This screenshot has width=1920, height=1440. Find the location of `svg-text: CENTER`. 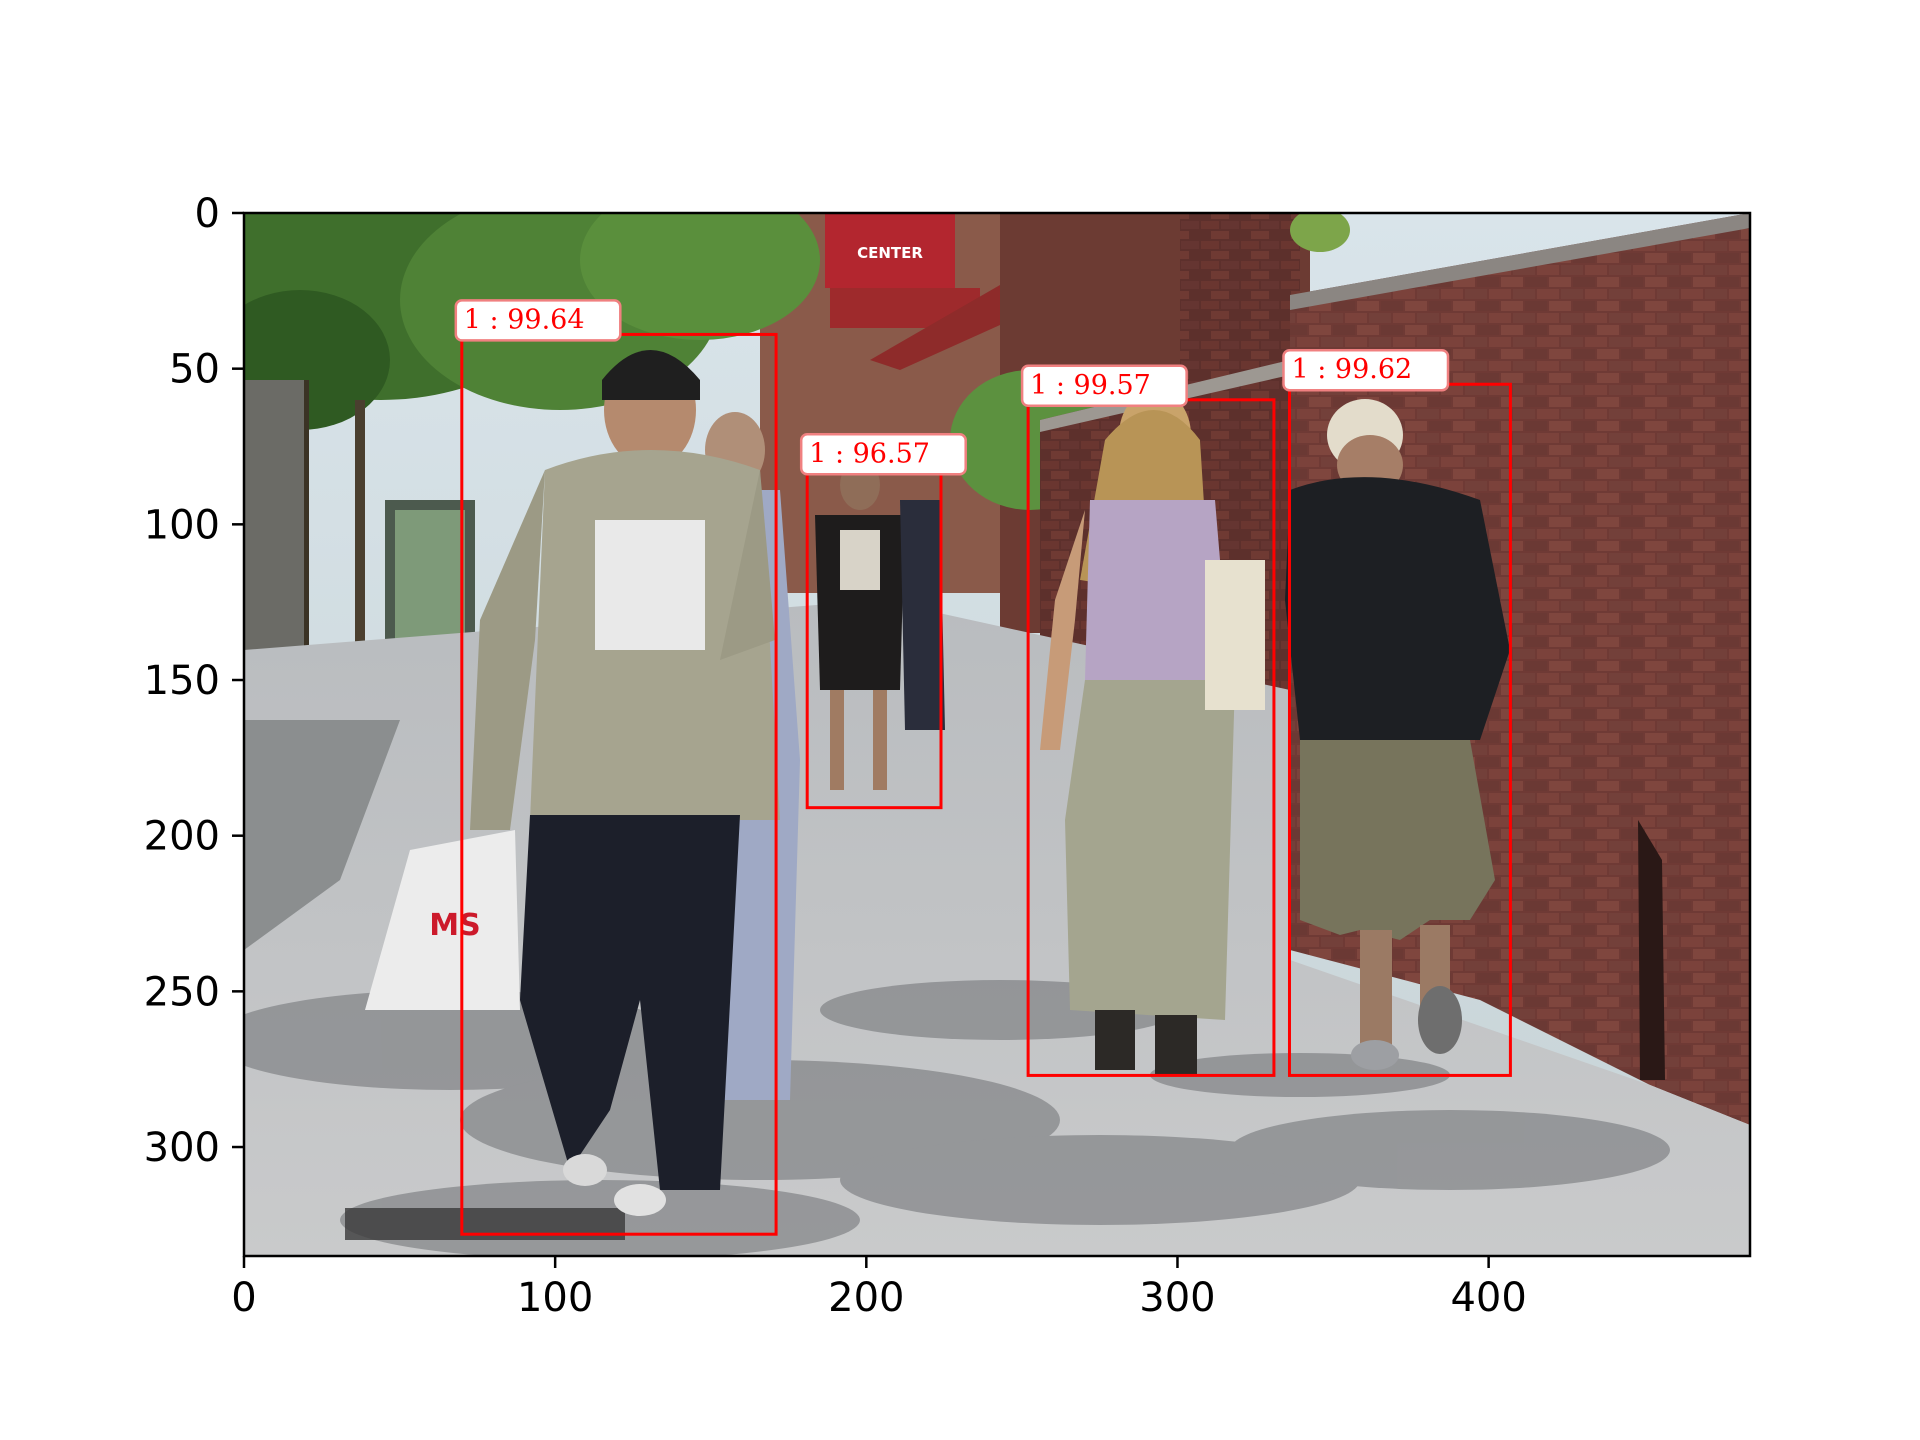

svg-text: CENTER is located at coordinates (890, 253).